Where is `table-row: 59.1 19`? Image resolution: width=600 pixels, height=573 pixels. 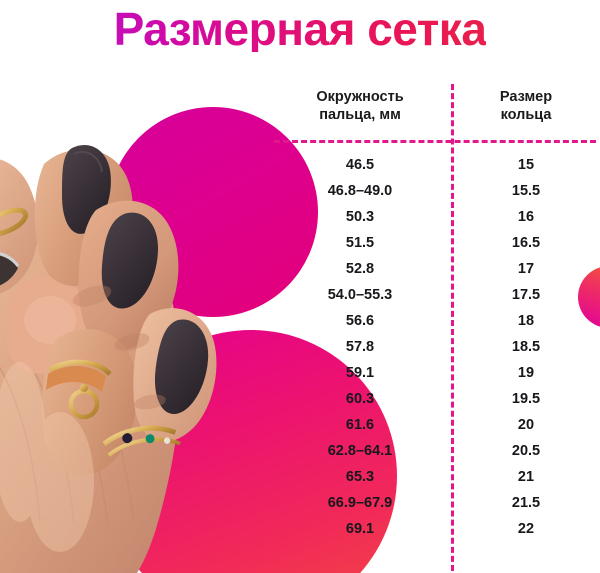 table-row: 59.1 19 is located at coordinates (434, 373).